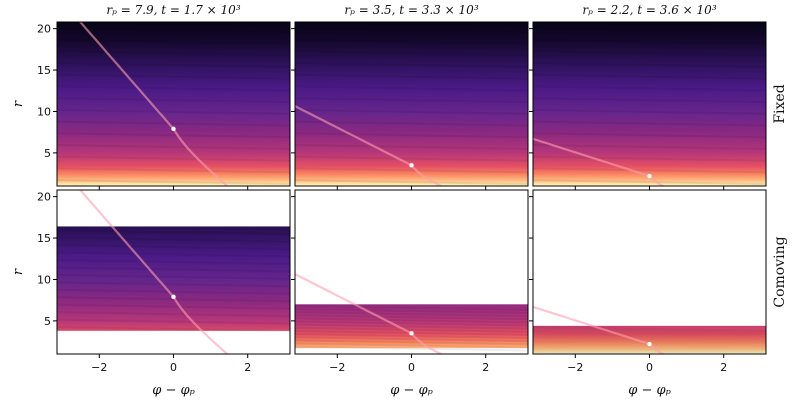 Image resolution: width=803 pixels, height=402 pixels. I want to click on row-label: Comoving, so click(780, 271).